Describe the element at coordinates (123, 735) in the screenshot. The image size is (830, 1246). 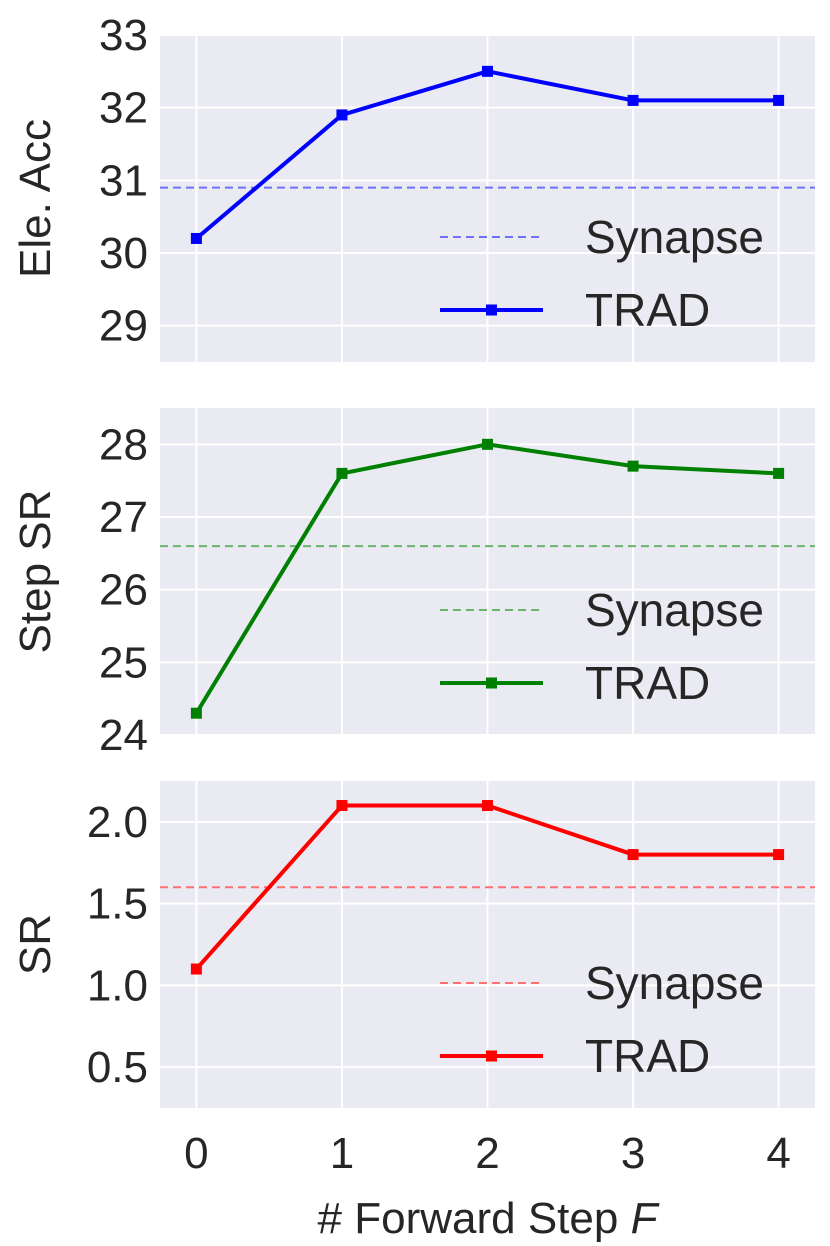
I see `y-tick-label: 24` at that location.